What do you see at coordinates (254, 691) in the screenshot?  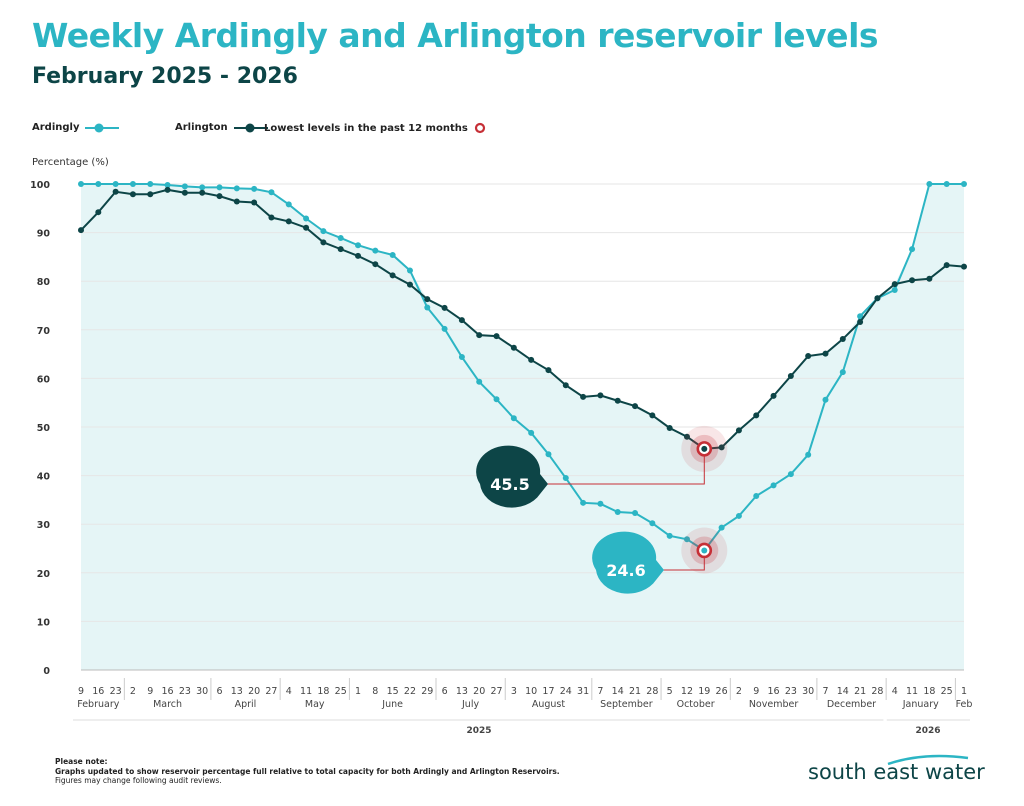 I see `x-tick-label: 20` at bounding box center [254, 691].